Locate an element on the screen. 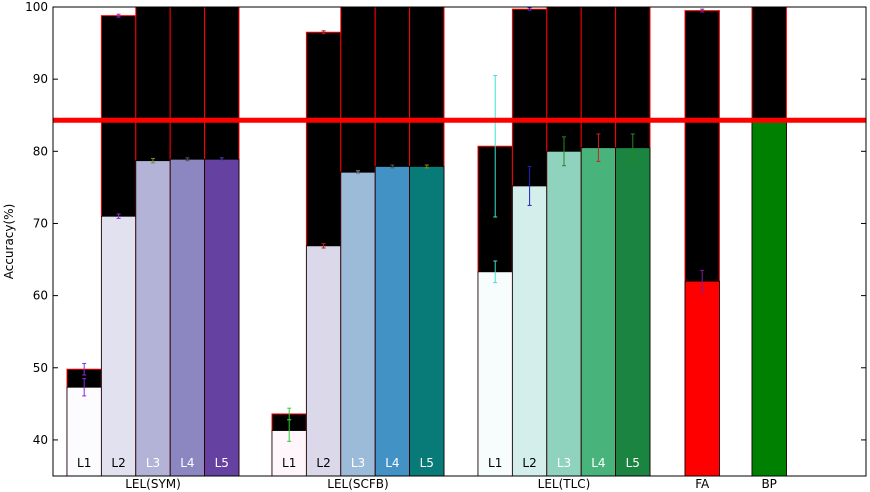 The width and height of the screenshot is (870, 492). group-label: BP is located at coordinates (768, 484).